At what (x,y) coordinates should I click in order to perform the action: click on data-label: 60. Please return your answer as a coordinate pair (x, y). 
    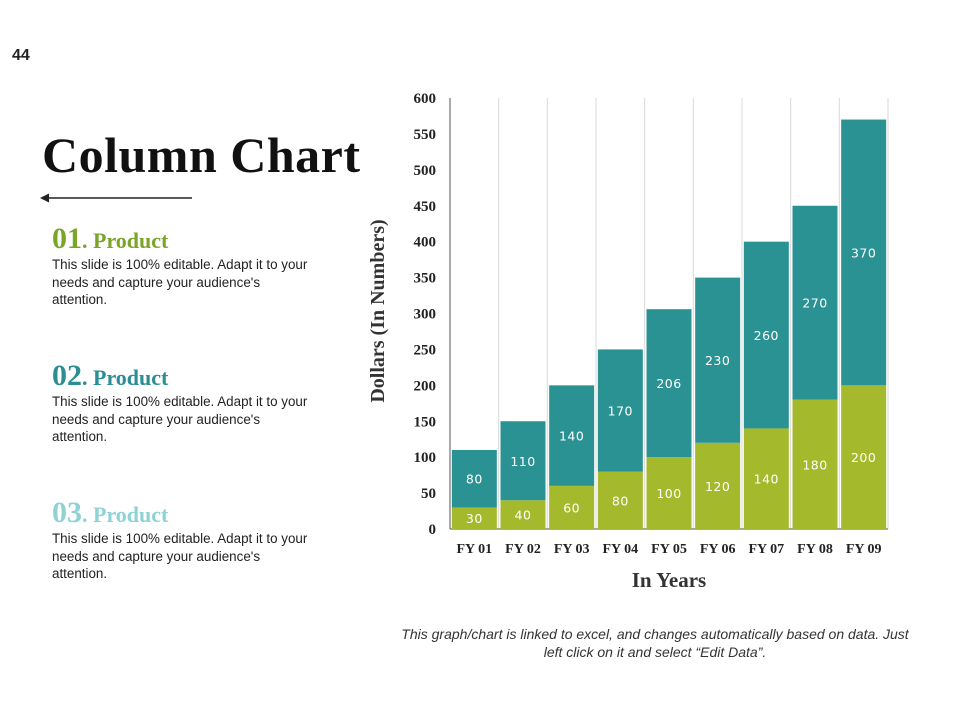
    Looking at the image, I should click on (571, 507).